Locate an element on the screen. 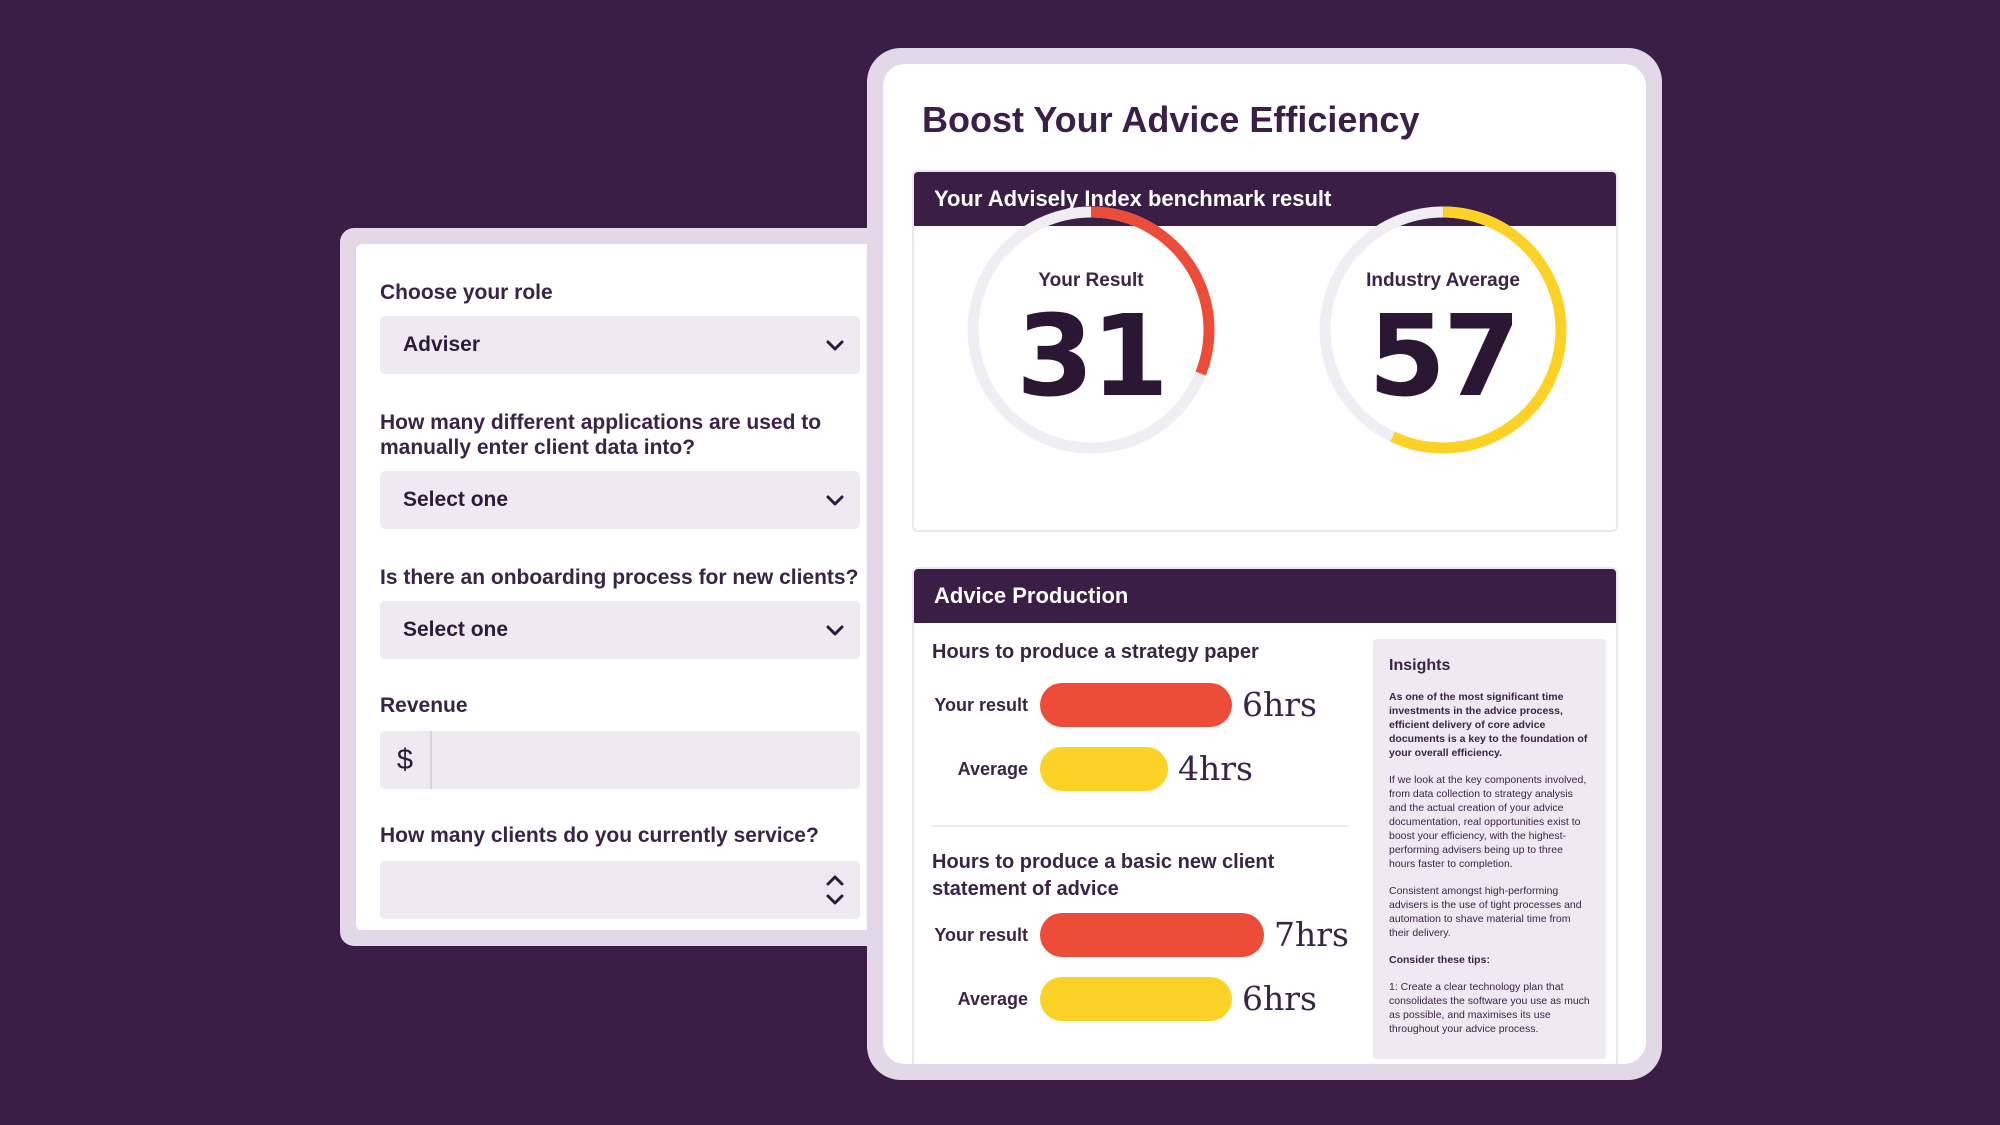  industry-average-value: 57 is located at coordinates (1444, 357).